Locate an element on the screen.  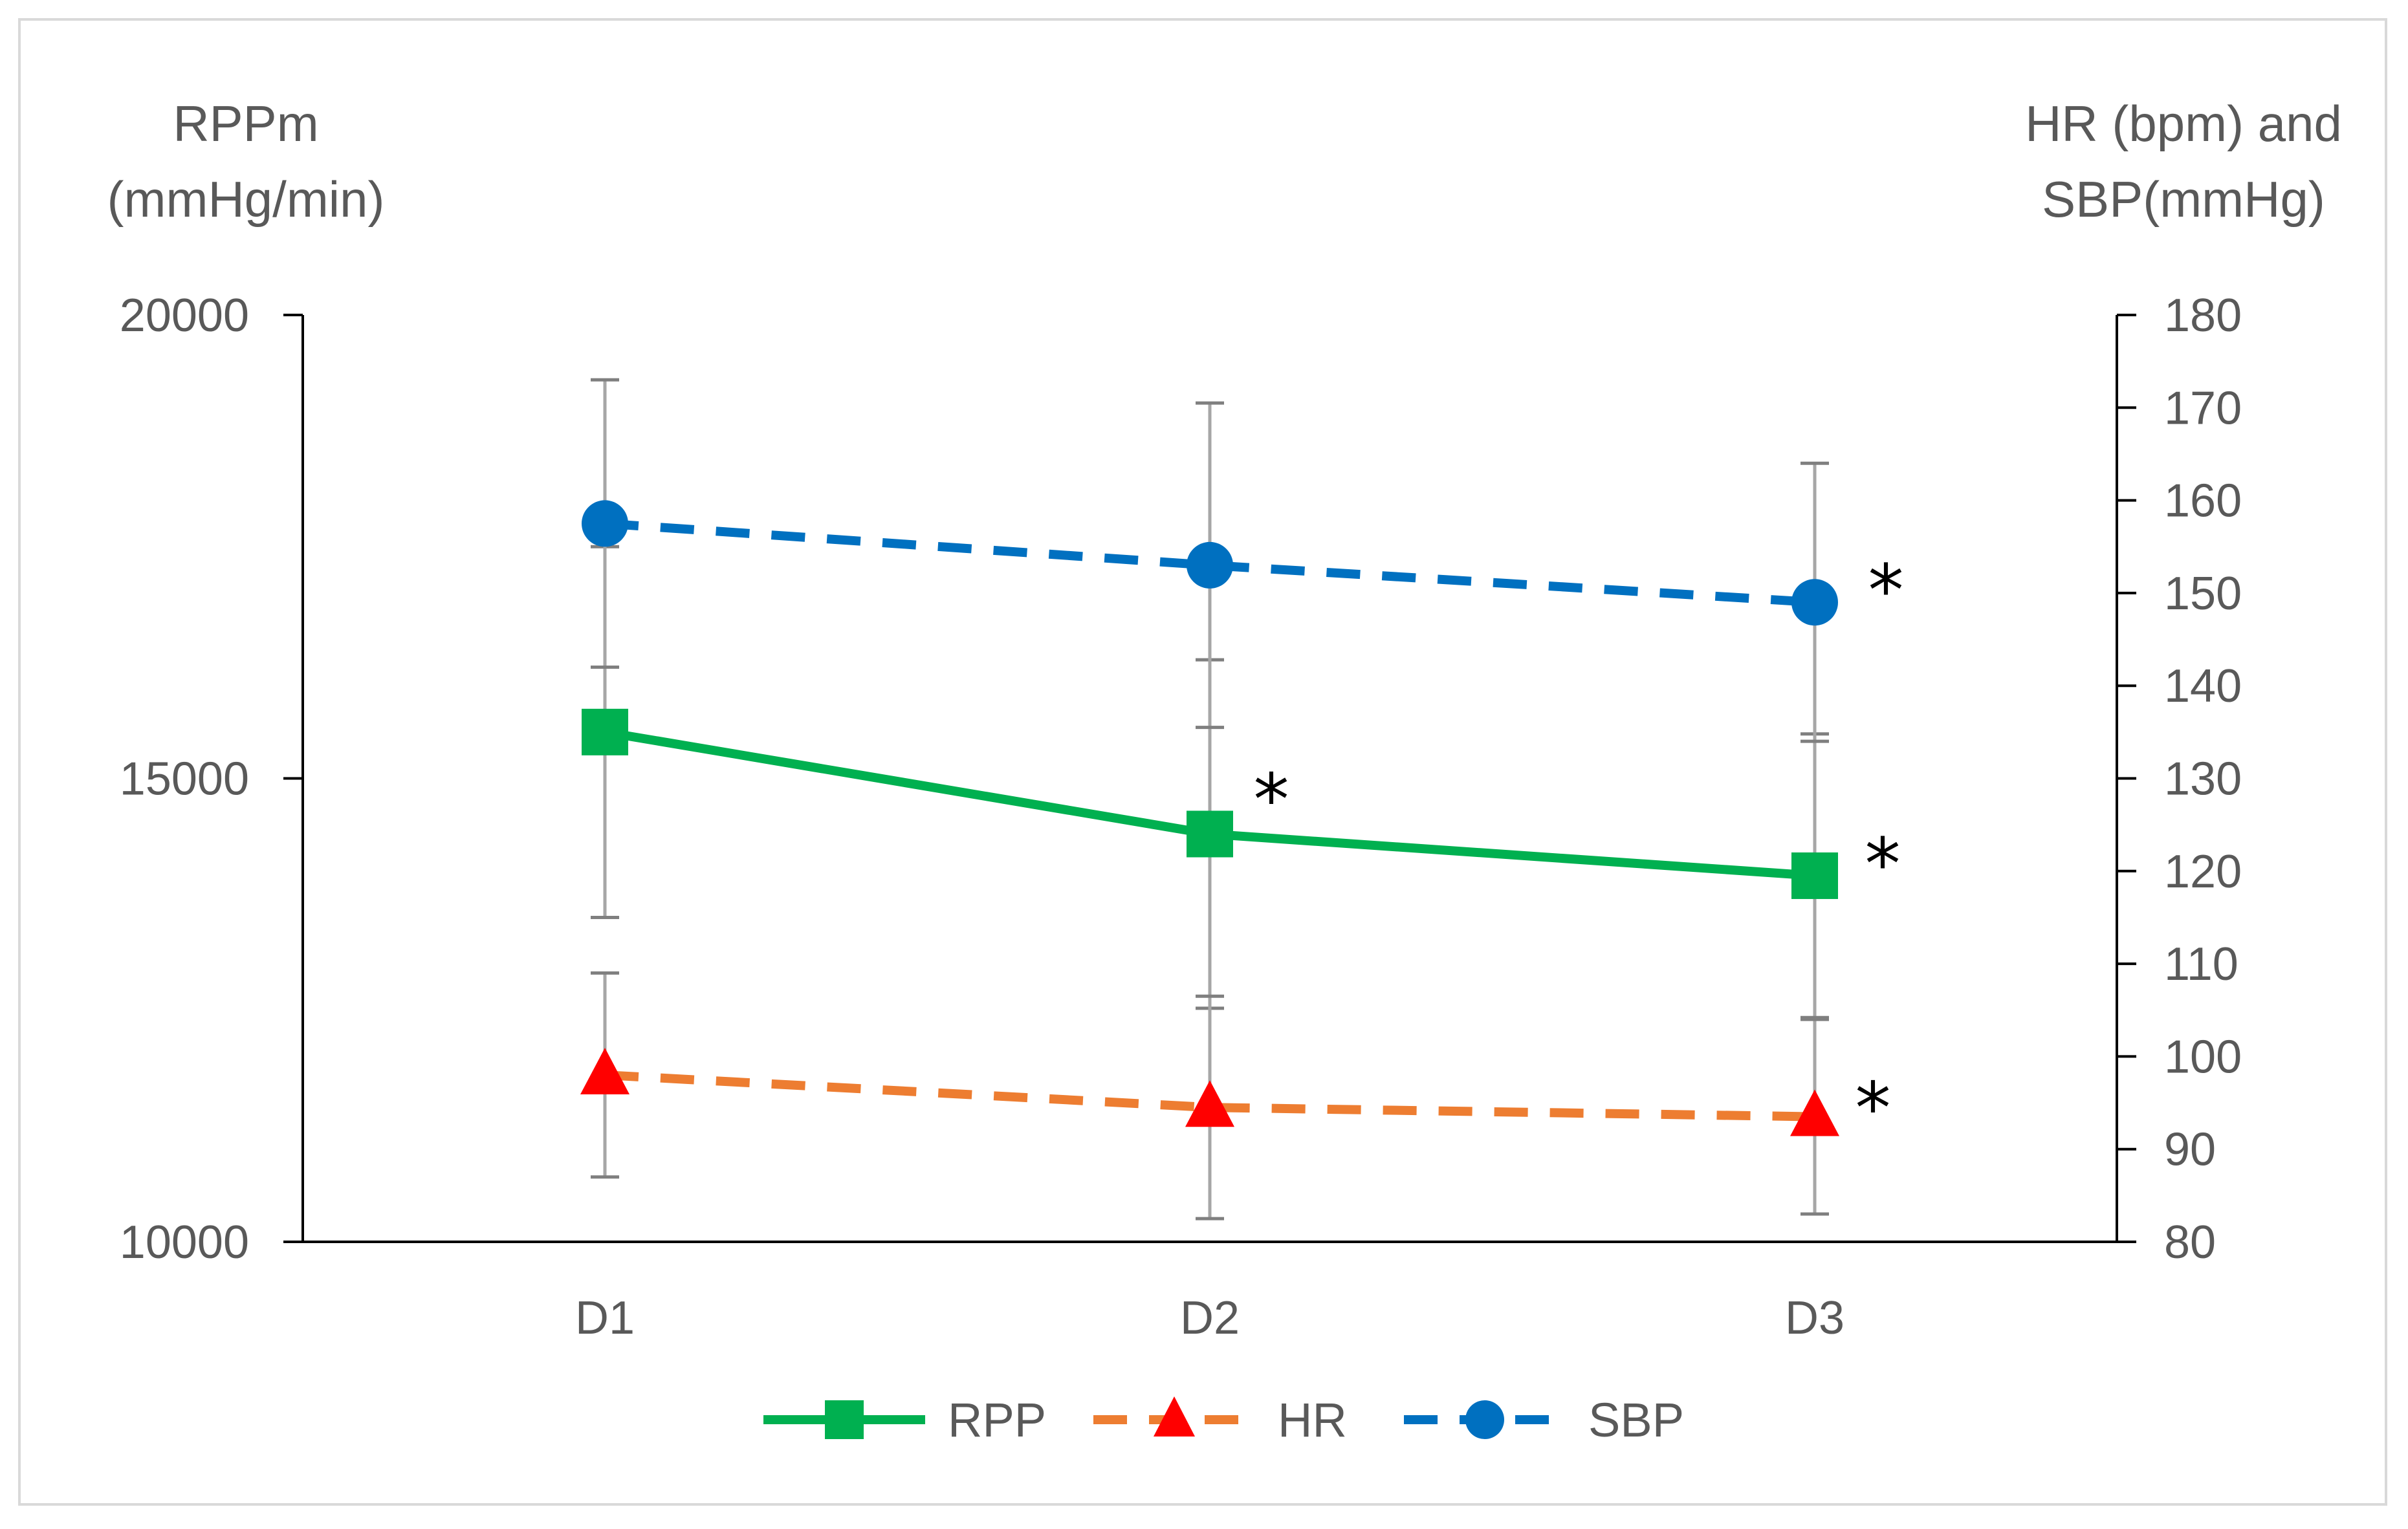
right-tick-label: 110 is located at coordinates (2201, 964).